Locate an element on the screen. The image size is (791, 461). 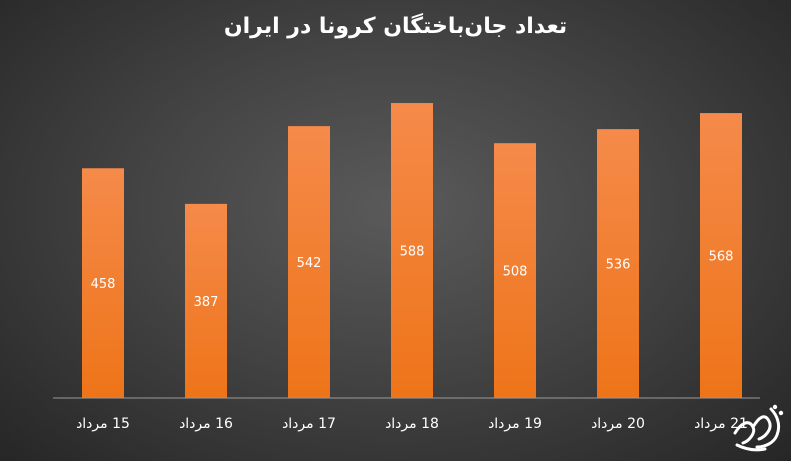
data-label-5: 508 is located at coordinates (515, 272).